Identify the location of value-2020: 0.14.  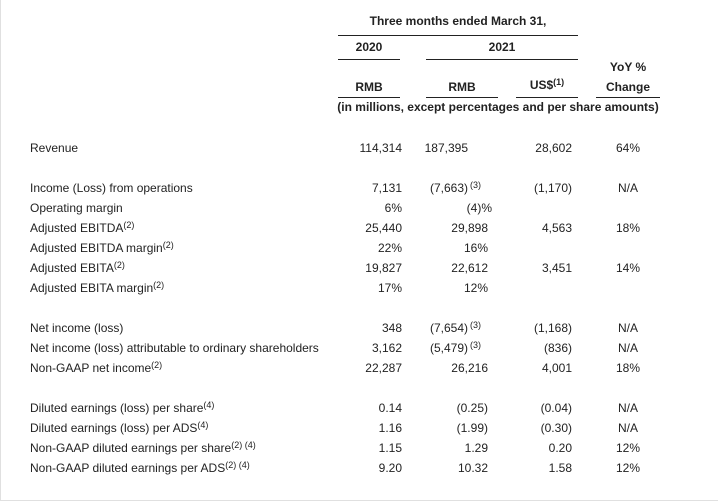
(390, 408).